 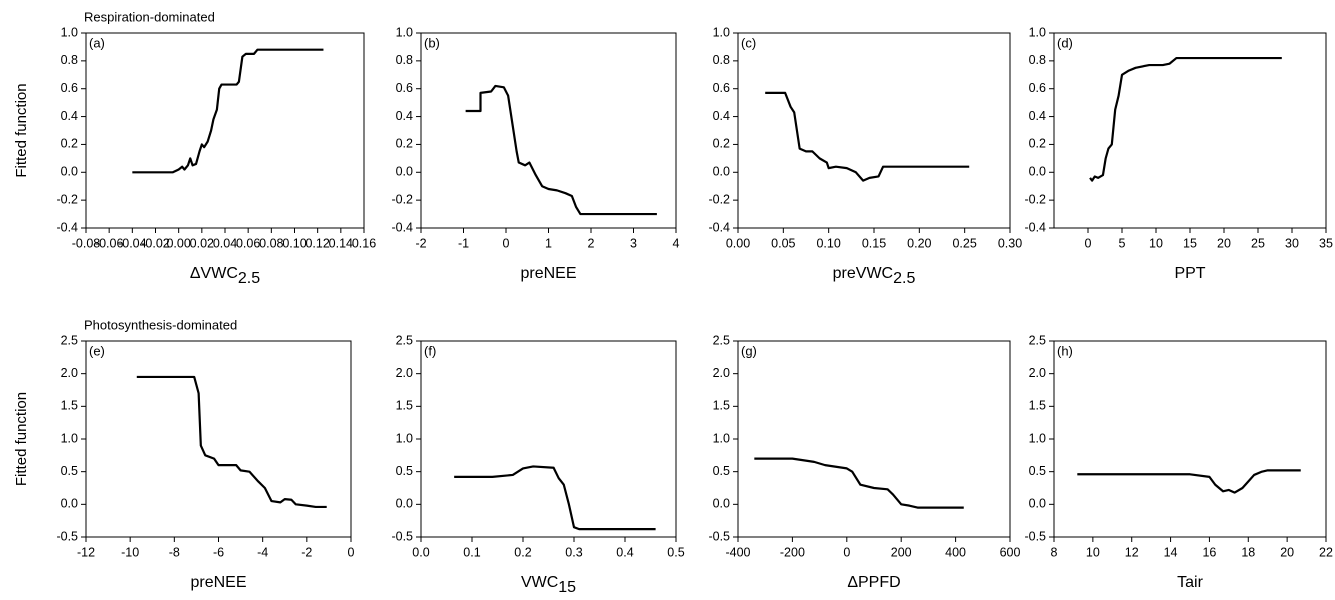 What do you see at coordinates (522, 552) in the screenshot?
I see `x-tick-label: 0.2` at bounding box center [522, 552].